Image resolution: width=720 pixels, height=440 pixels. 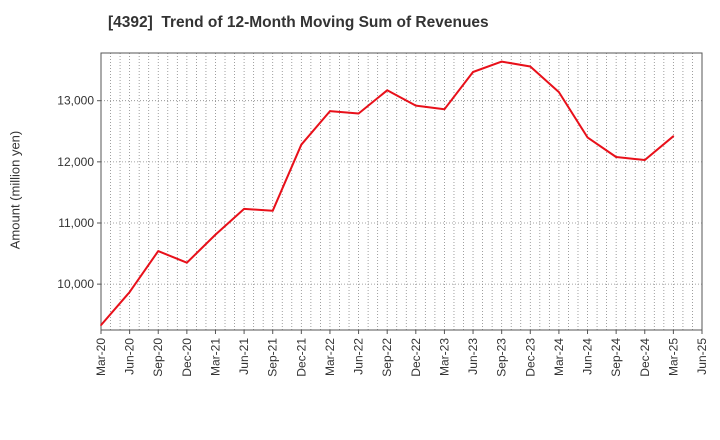 I want to click on x-tick-label: Jun-20, so click(x=130, y=356).